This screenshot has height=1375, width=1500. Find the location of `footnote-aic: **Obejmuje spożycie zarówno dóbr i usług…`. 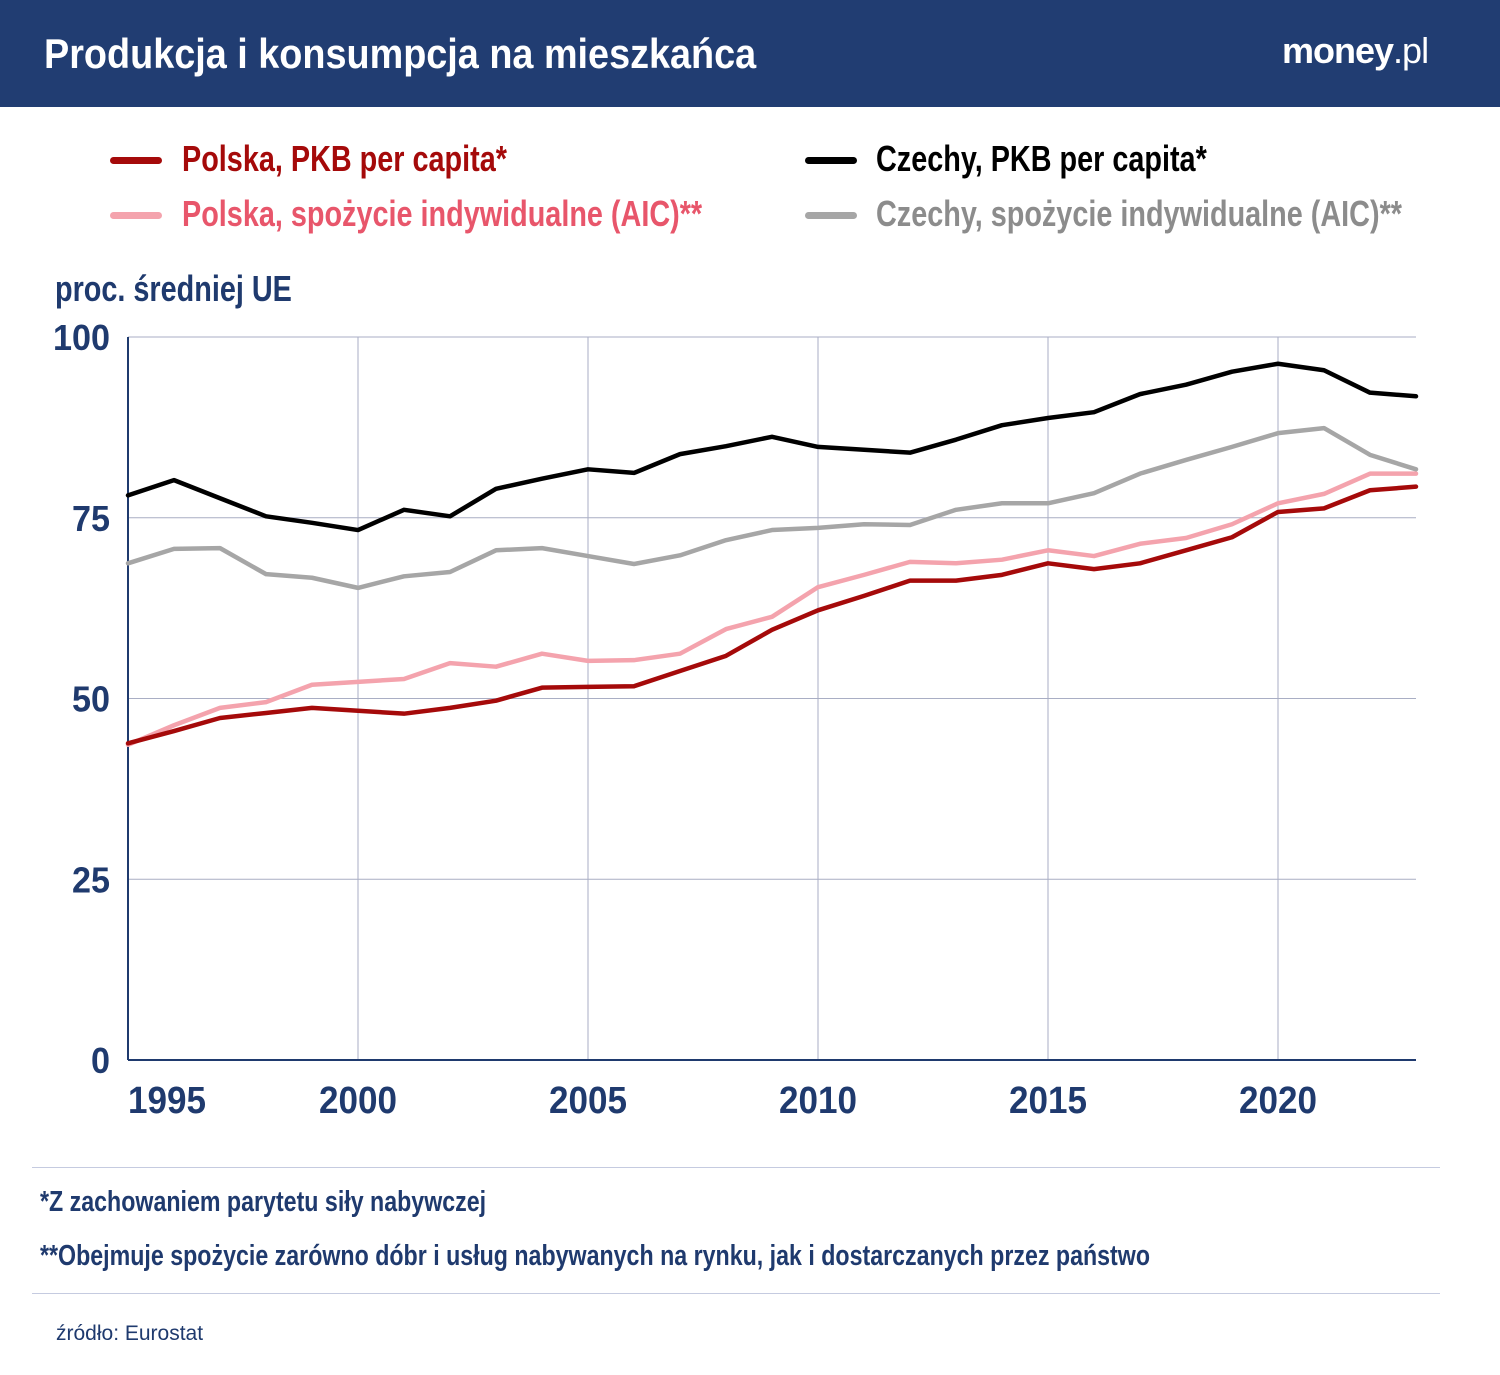

footnote-aic: **Obejmuje spożycie zarówno dóbr i usług… is located at coordinates (595, 1256).